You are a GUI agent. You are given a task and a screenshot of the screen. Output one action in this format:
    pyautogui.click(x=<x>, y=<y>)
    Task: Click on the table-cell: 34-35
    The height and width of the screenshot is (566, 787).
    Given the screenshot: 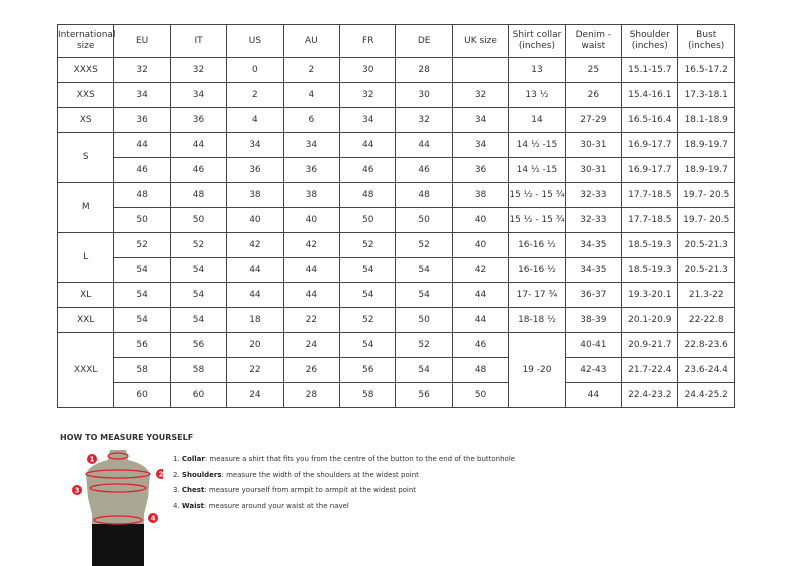 What is the action you would take?
    pyautogui.click(x=593, y=245)
    